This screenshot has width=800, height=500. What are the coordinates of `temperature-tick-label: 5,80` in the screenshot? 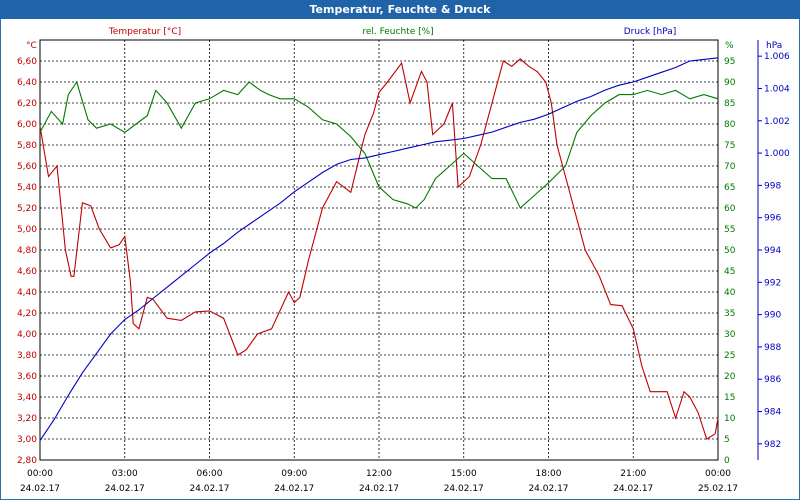 It's located at (27, 146).